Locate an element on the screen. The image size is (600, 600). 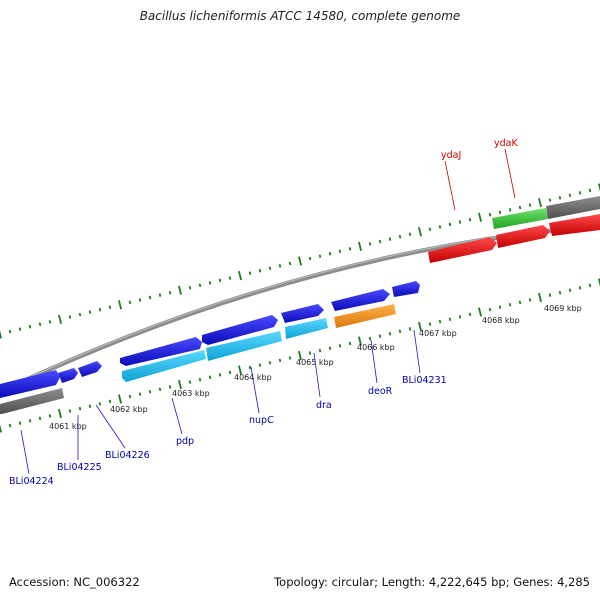
label-ydaJ: ydaJ is located at coordinates (451, 155).